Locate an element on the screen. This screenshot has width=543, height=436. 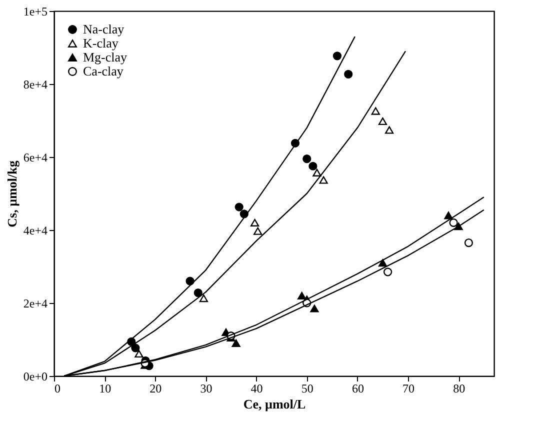
x-tick-label: 30 is located at coordinates (206, 389).